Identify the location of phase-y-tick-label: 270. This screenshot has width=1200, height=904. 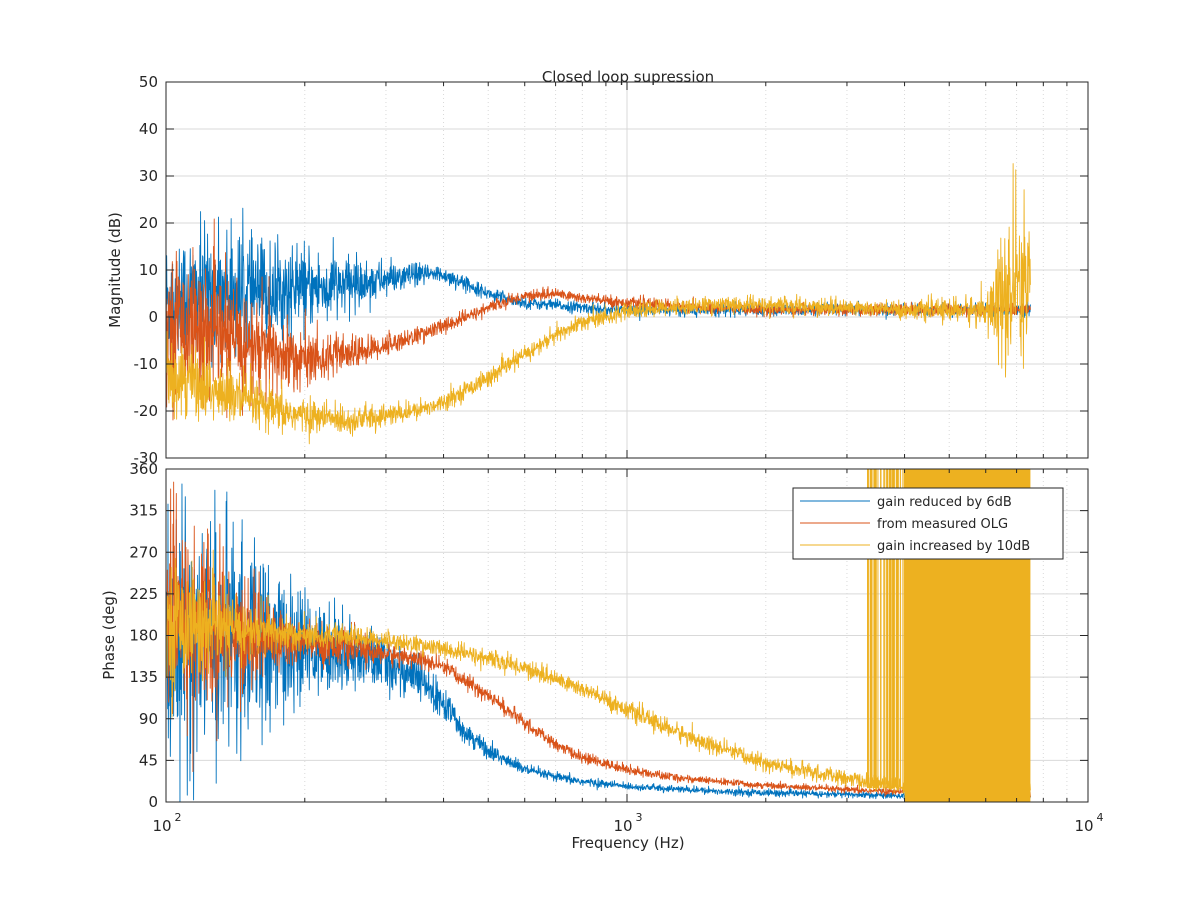
(143, 552).